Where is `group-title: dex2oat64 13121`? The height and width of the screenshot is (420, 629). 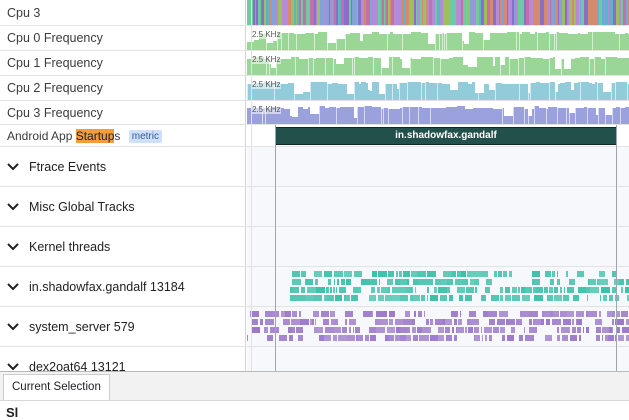 group-title: dex2oat64 13121 is located at coordinates (77, 365).